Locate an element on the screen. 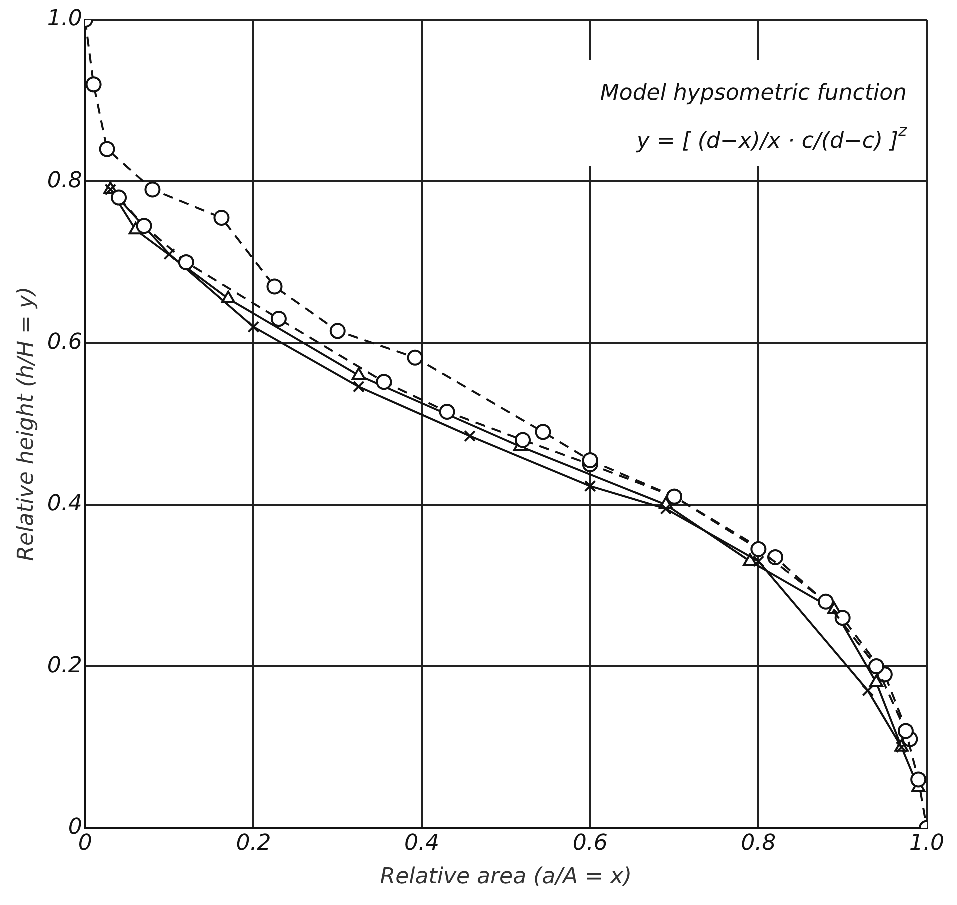 The height and width of the screenshot is (905, 957). x-tick-label: 0.4 is located at coordinates (422, 843).